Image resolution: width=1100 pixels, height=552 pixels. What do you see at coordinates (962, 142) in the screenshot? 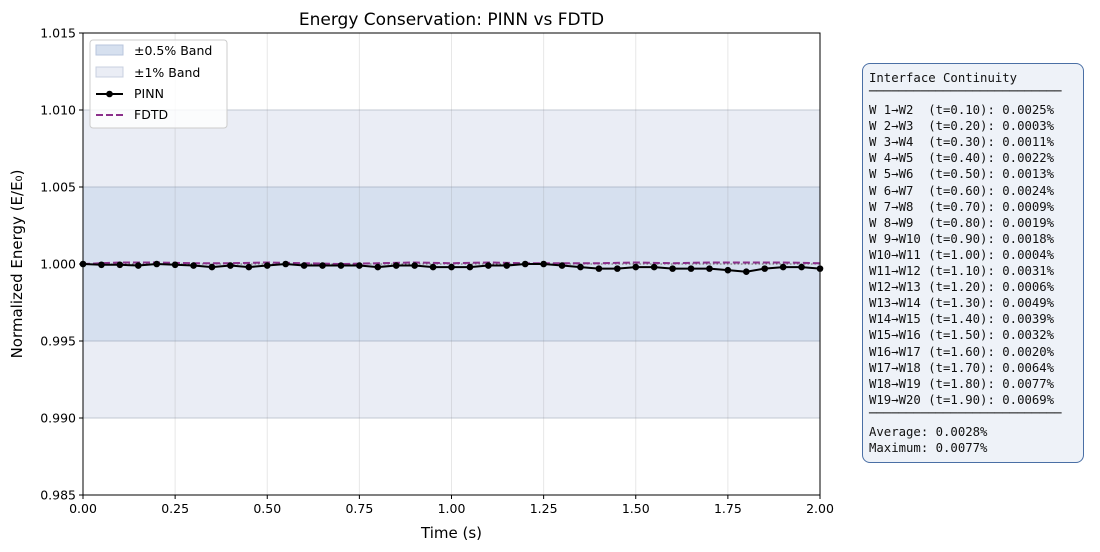
I see `continuity-line: W 3→W4 (t=0.30): 0.0011%` at bounding box center [962, 142].